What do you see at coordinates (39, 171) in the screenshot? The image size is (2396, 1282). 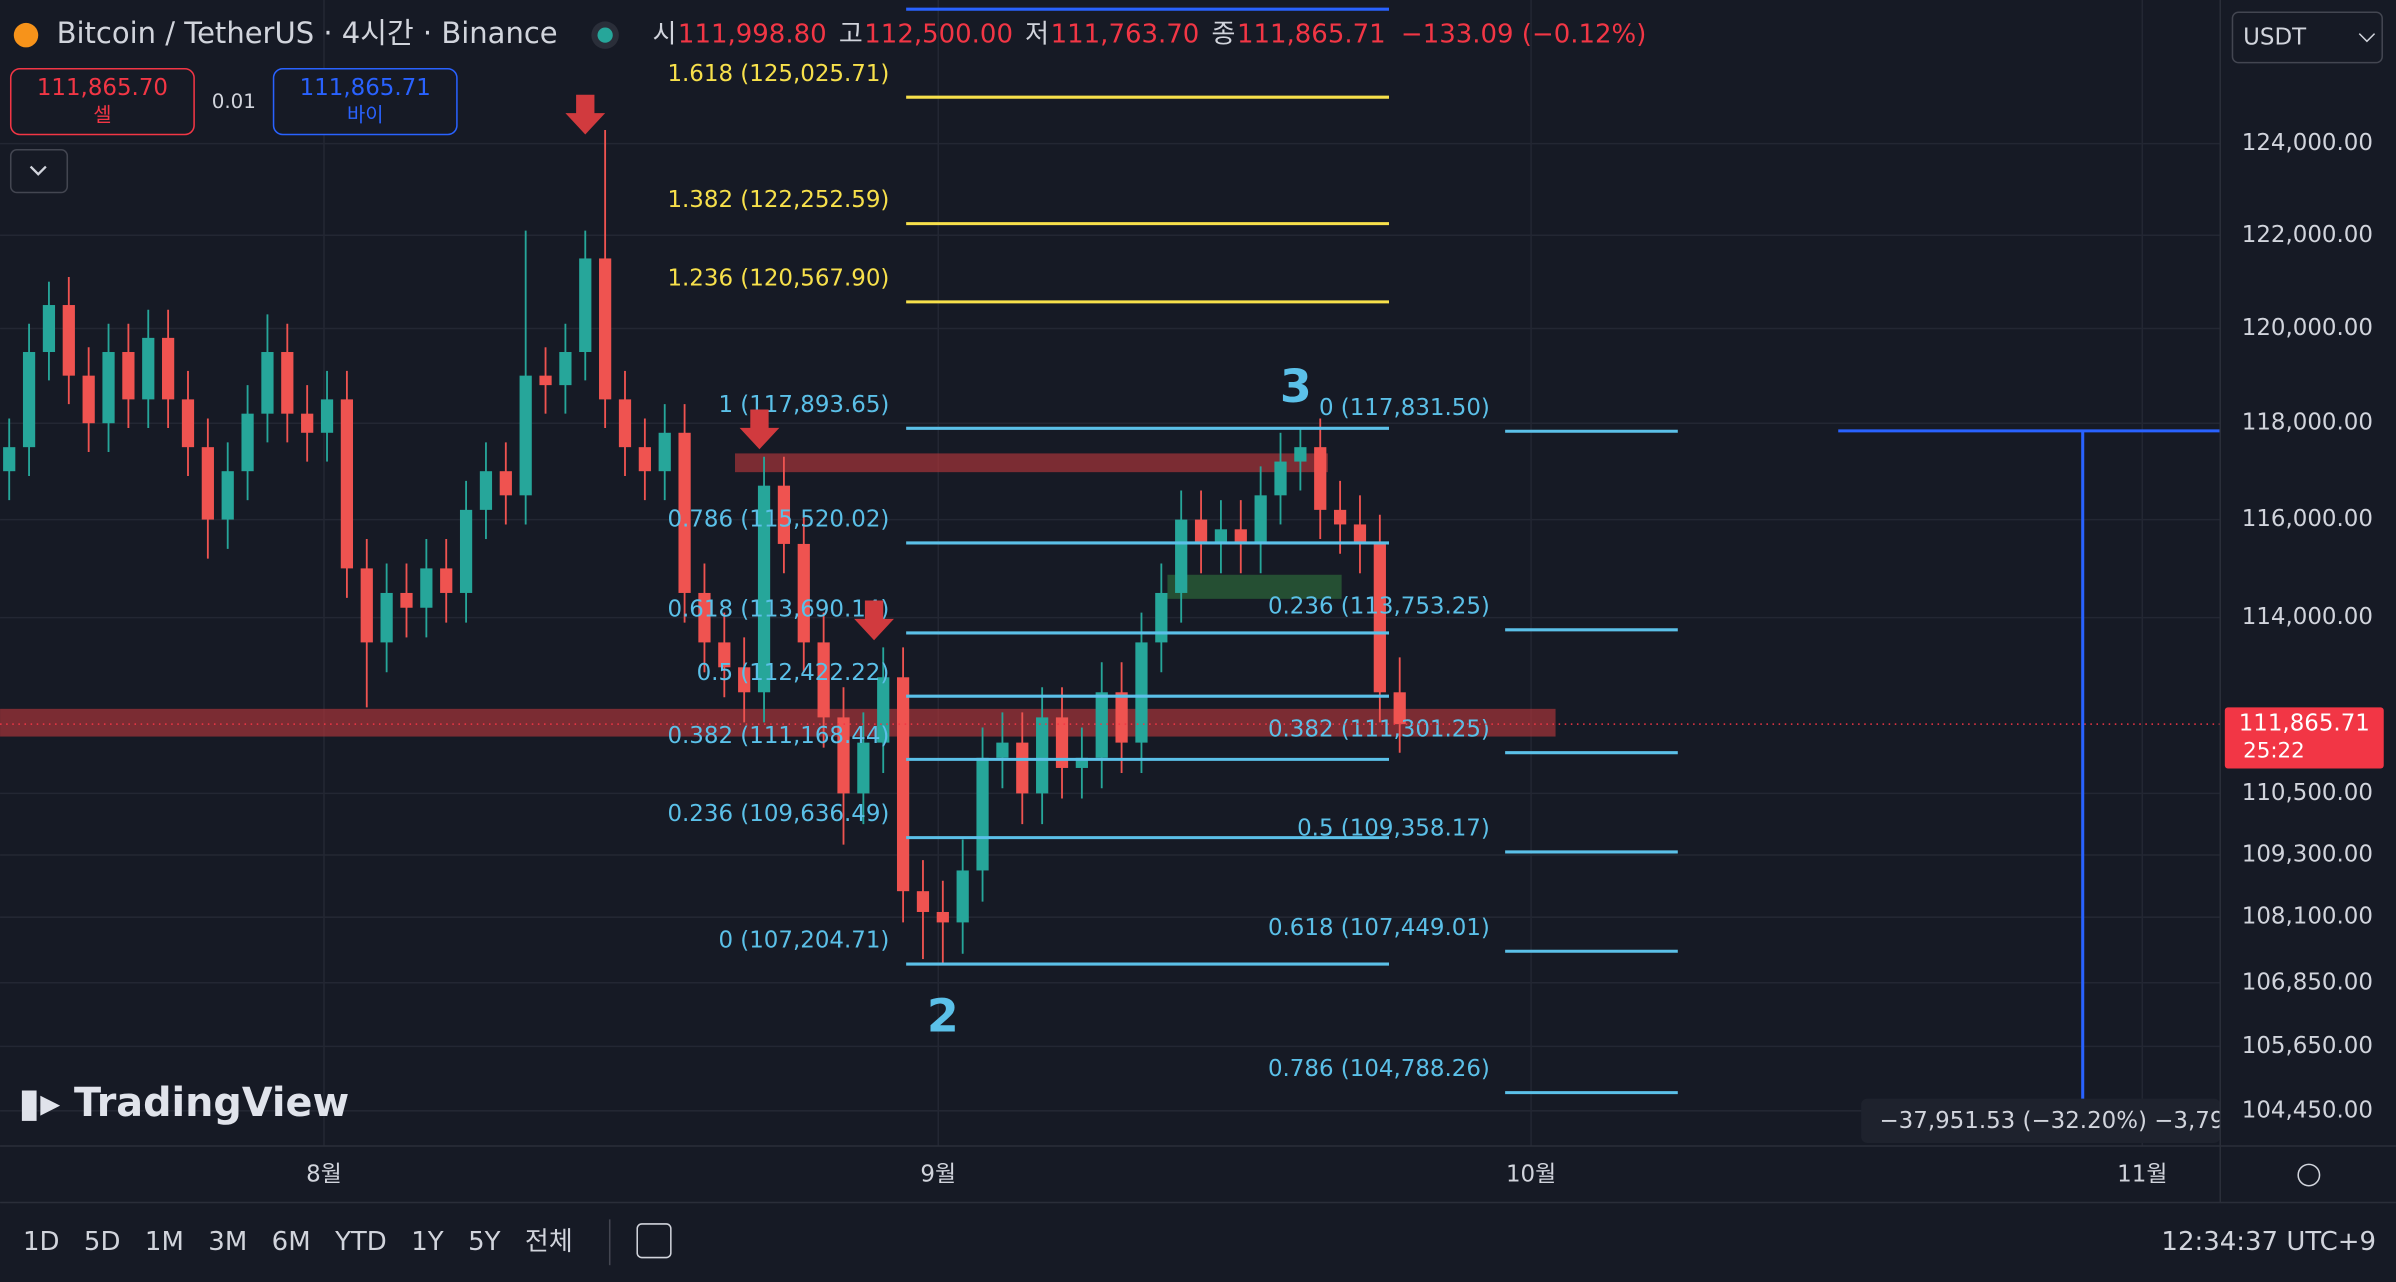 I see `collapse-button` at bounding box center [39, 171].